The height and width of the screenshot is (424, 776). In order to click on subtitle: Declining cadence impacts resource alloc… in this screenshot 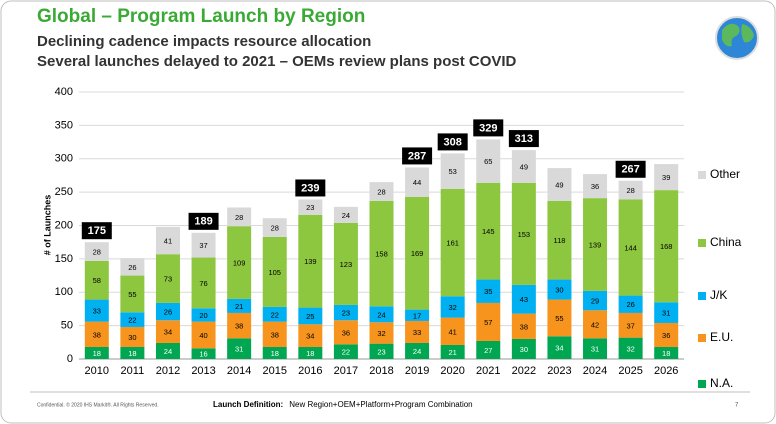, I will do `click(204, 41)`.